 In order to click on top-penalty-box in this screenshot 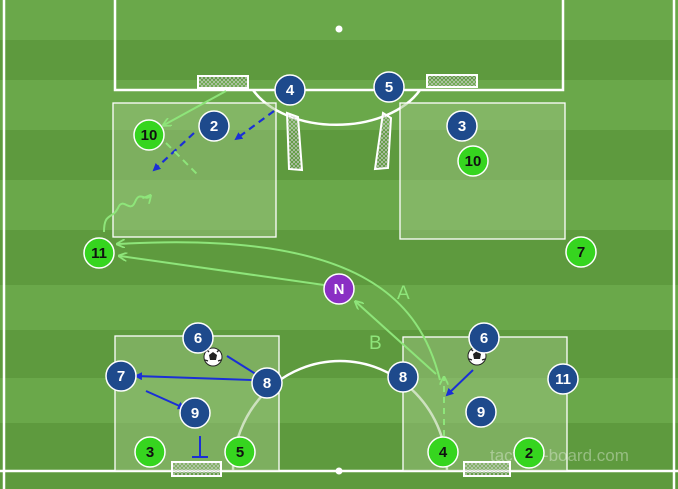, I will do `click(339, 46)`.